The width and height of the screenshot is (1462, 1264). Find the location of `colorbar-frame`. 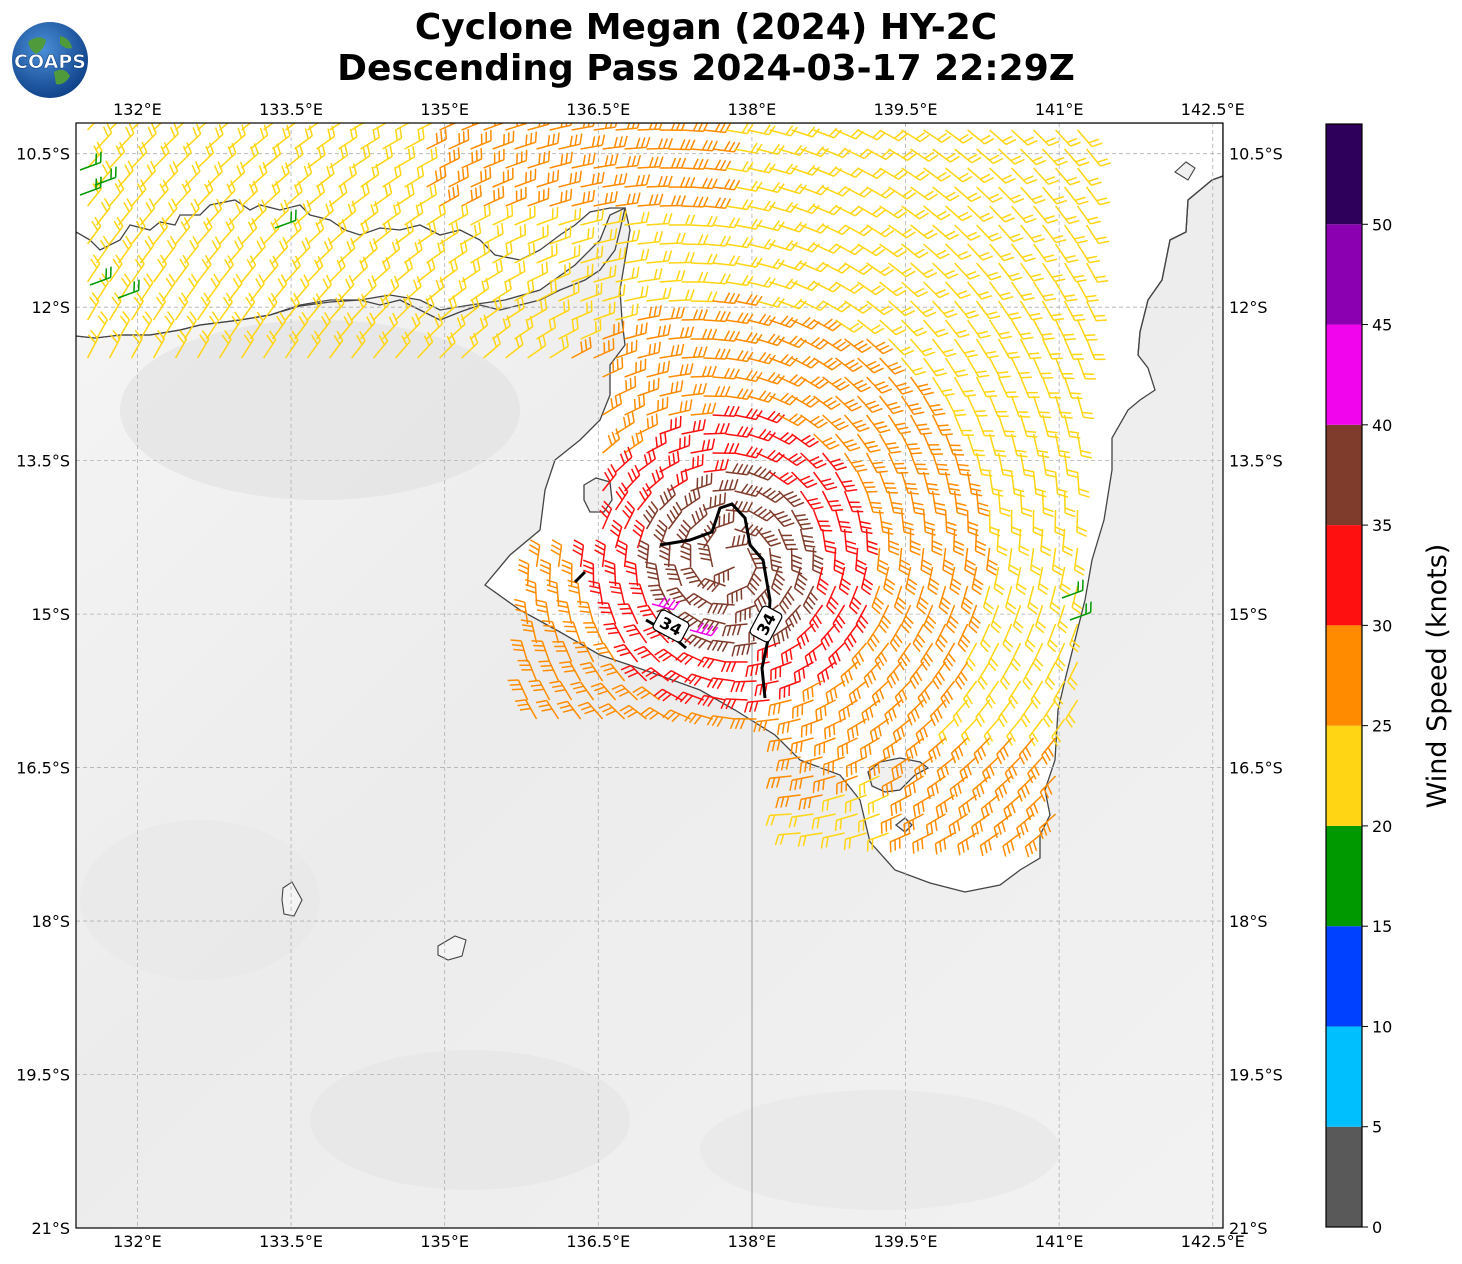

colorbar-frame is located at coordinates (1344, 675).